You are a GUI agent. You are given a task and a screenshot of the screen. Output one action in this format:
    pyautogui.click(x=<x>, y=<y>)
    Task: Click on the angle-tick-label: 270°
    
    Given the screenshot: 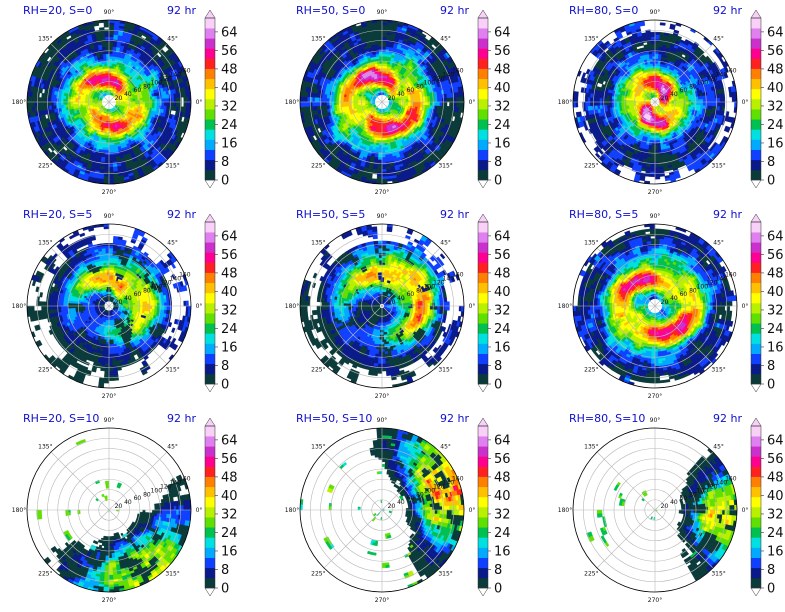 What is the action you would take?
    pyautogui.click(x=109, y=192)
    